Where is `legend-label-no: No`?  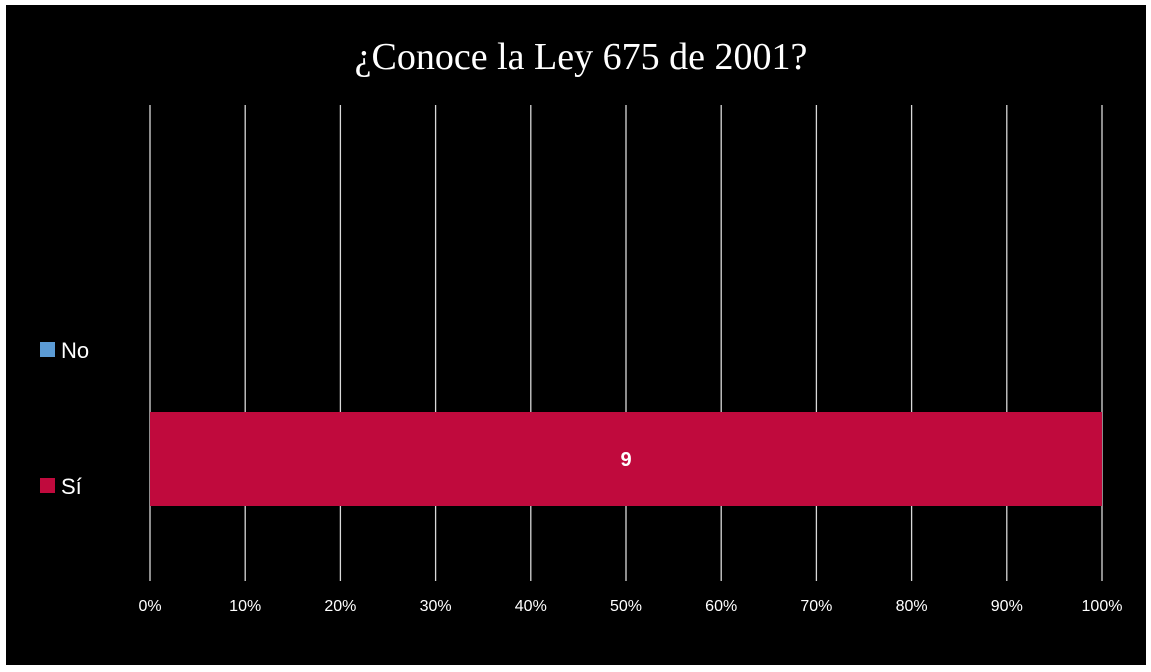
legend-label-no: No is located at coordinates (75, 350).